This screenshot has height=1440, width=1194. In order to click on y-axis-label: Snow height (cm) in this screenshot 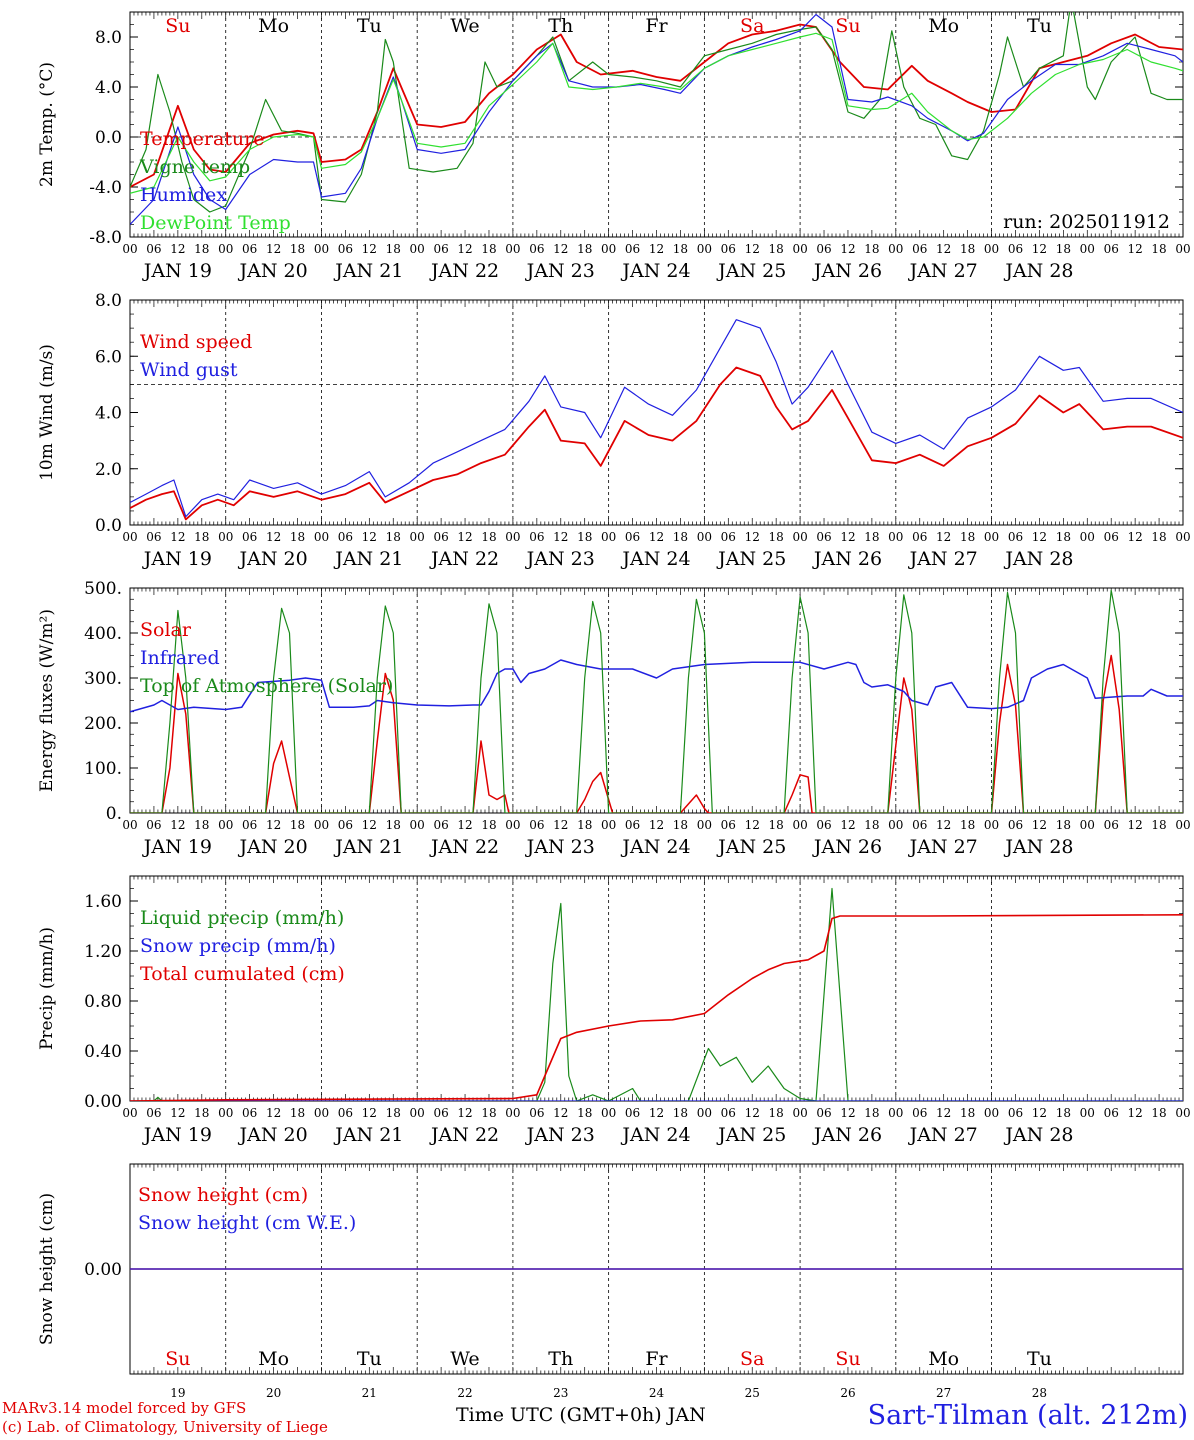, I will do `click(47, 1269)`.